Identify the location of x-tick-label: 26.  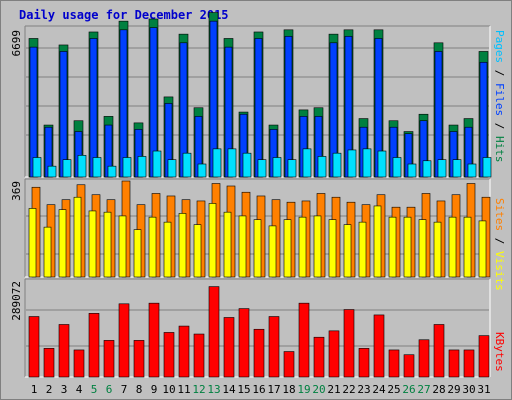
(408, 389).